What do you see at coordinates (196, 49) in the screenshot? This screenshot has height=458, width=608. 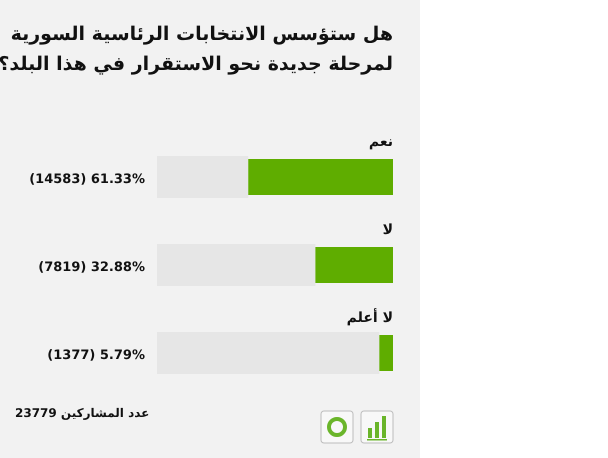 I see `chart-title: هل ستؤسس الانتخابات الرئاسية السورية لمرحلة جديدة نحو الاستقرار في هذا البلد؟` at bounding box center [196, 49].